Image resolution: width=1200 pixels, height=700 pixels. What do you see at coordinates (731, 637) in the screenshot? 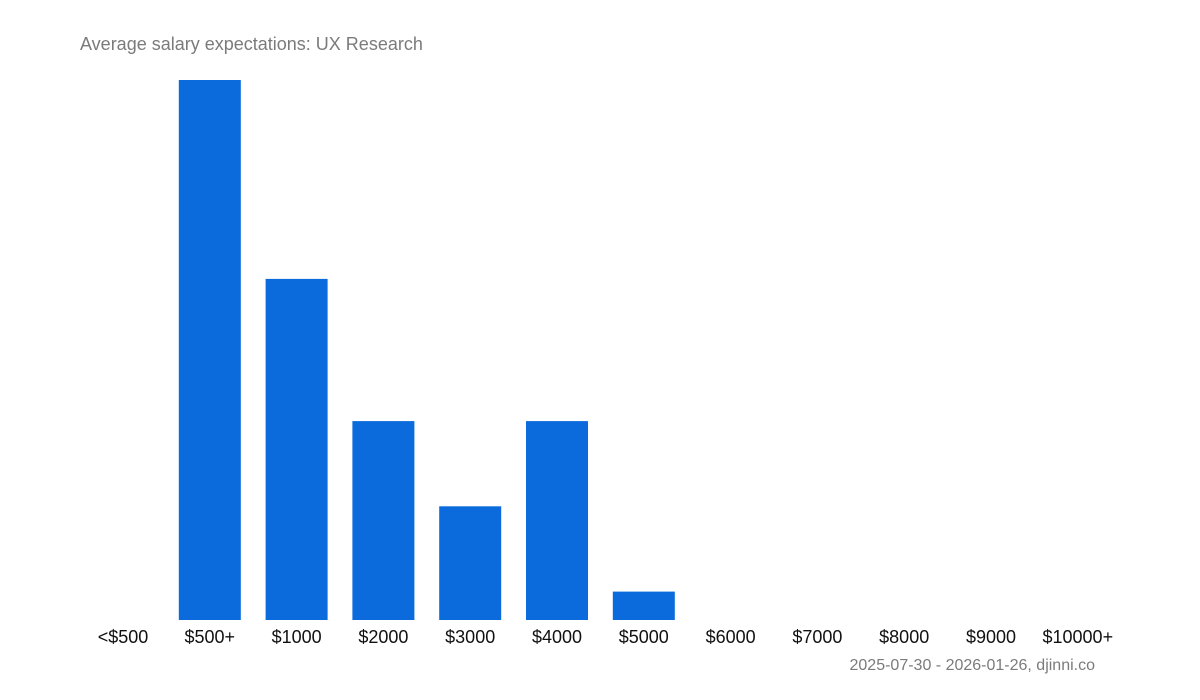
I see `x-tick-label-6000: $6000` at bounding box center [731, 637].